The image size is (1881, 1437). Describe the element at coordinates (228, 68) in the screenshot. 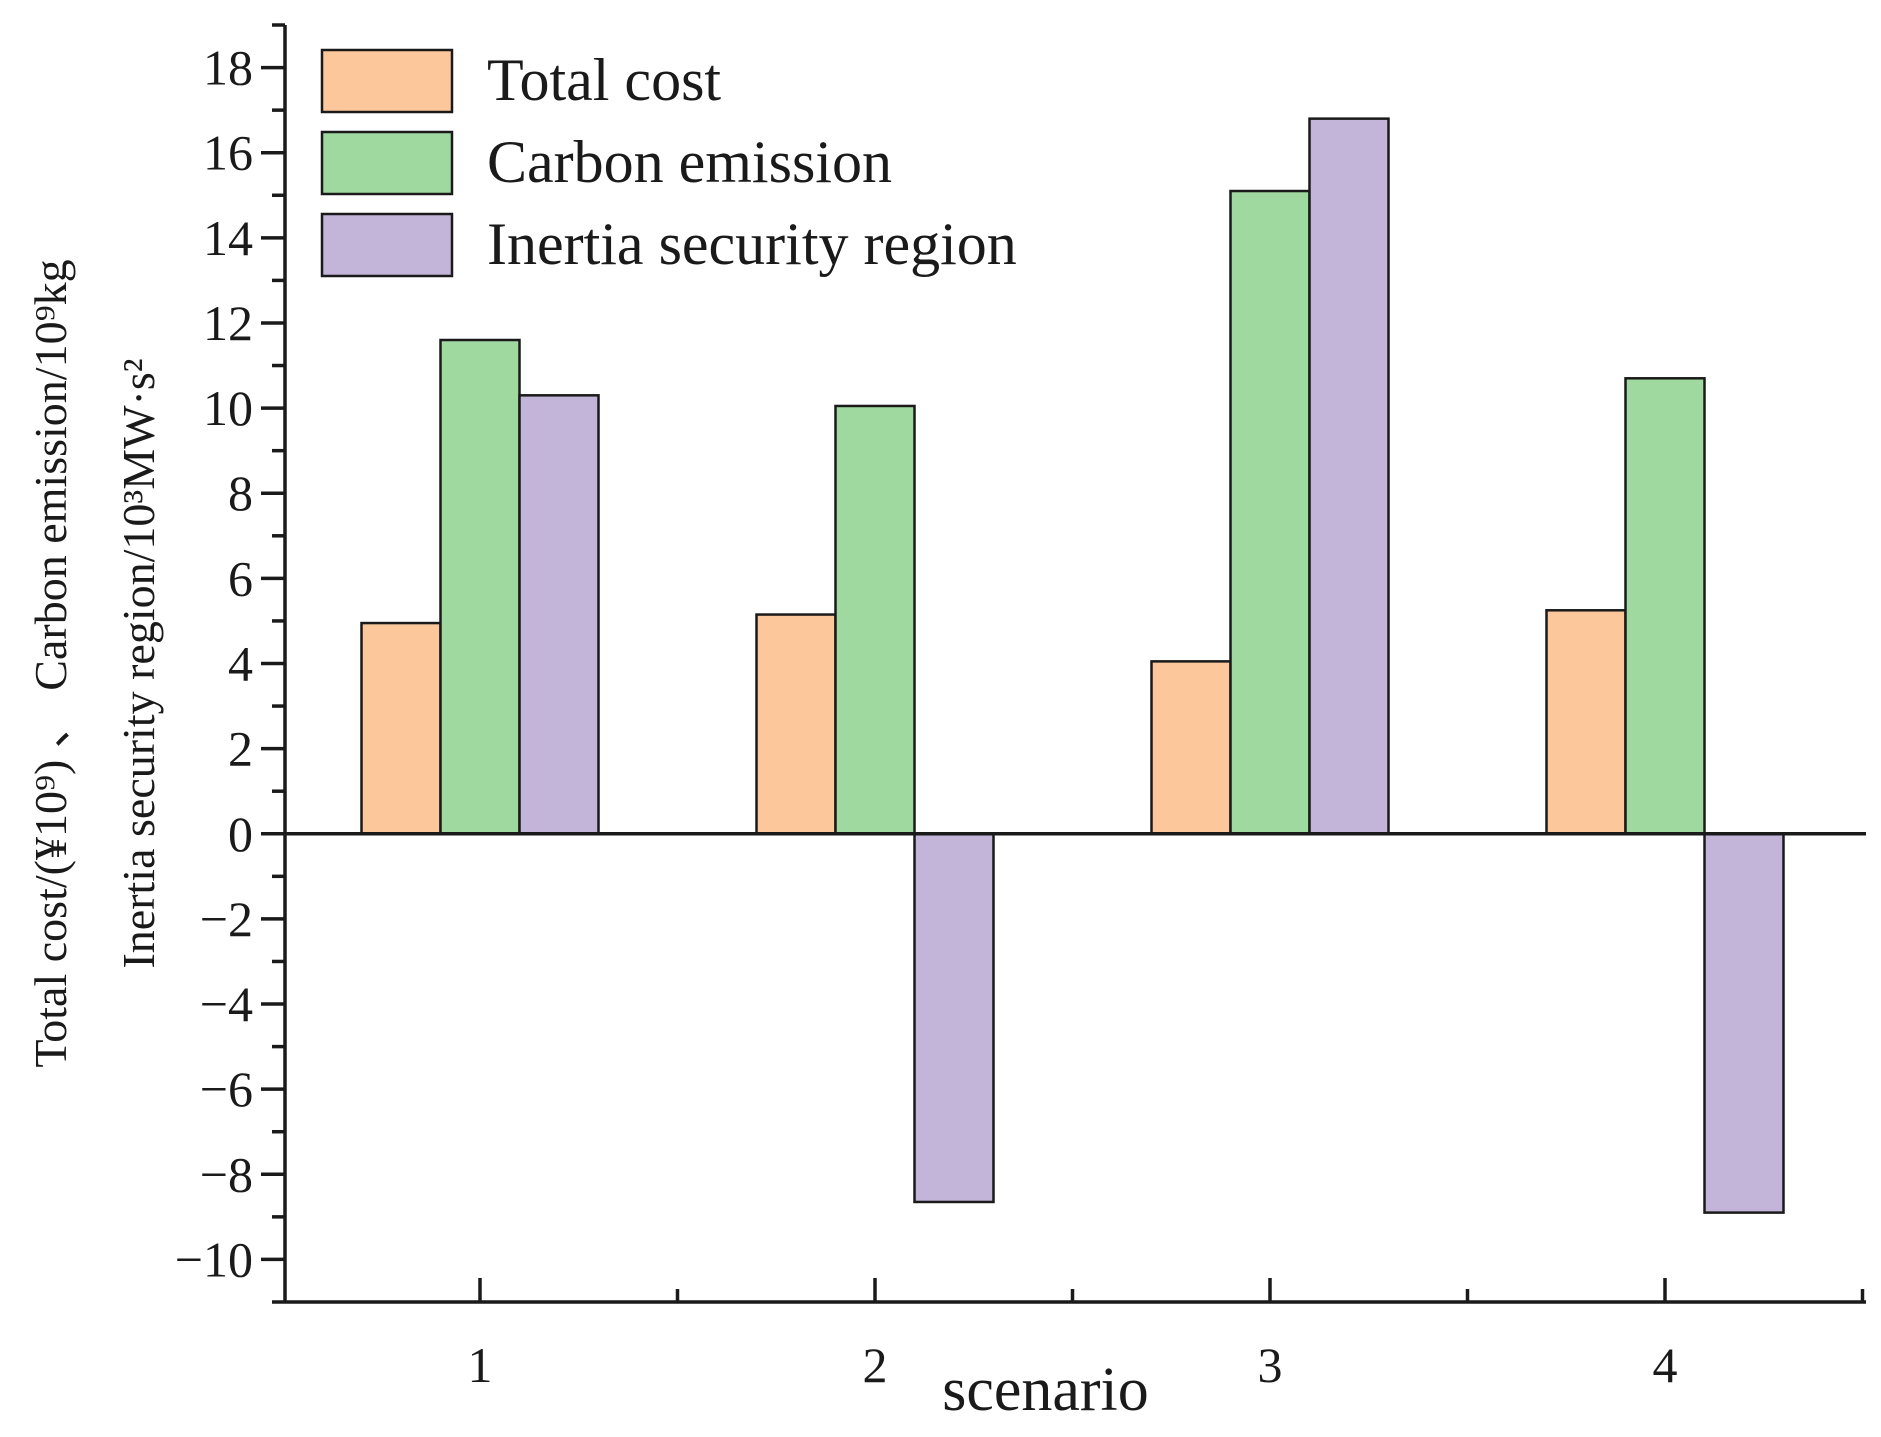

I see `y-tick-label: 18` at that location.